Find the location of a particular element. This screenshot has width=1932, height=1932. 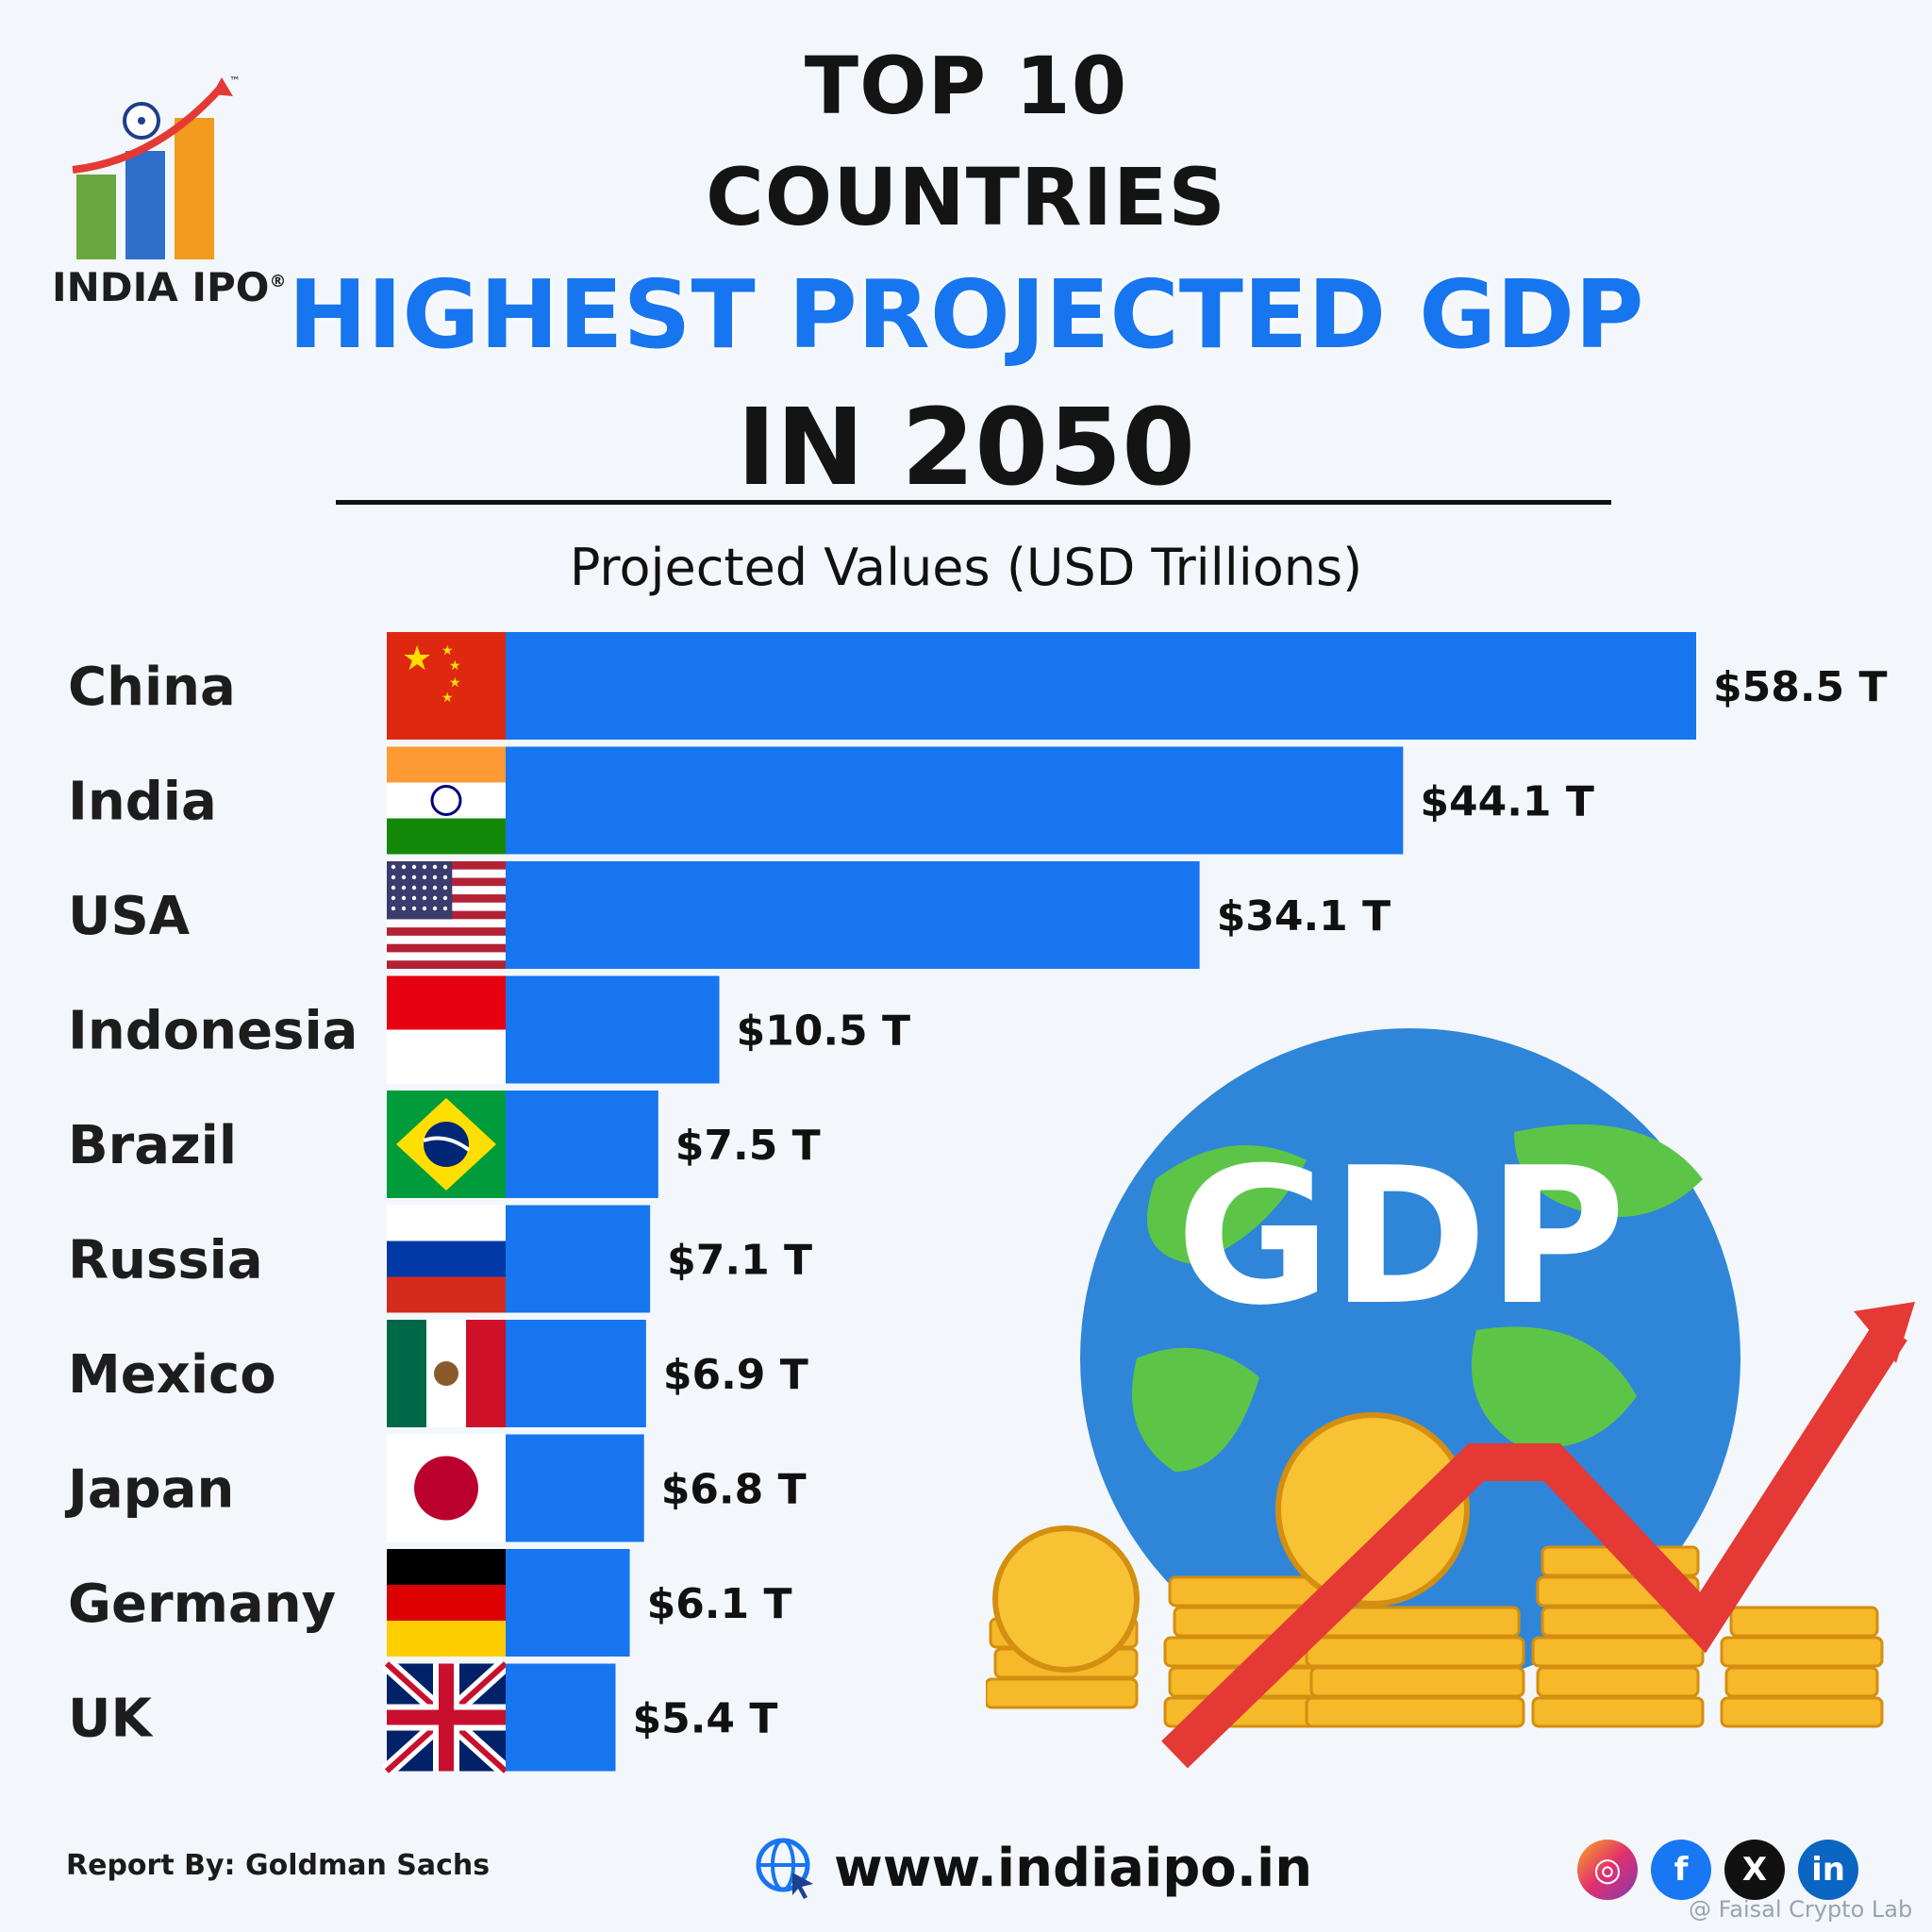

bar-mexico is located at coordinates (576, 1373).